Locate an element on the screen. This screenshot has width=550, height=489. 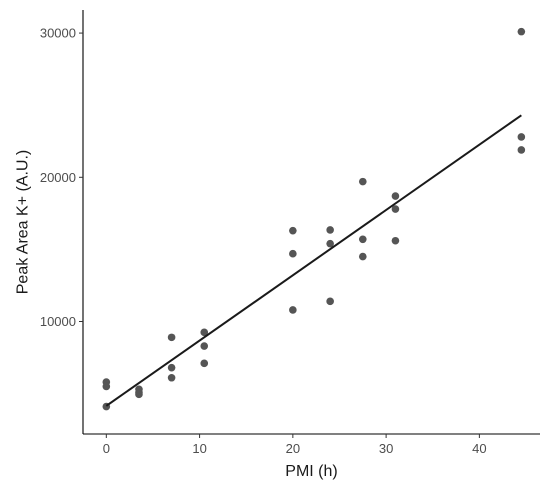
x-axis-title: PMI (h) is located at coordinates (311, 471).